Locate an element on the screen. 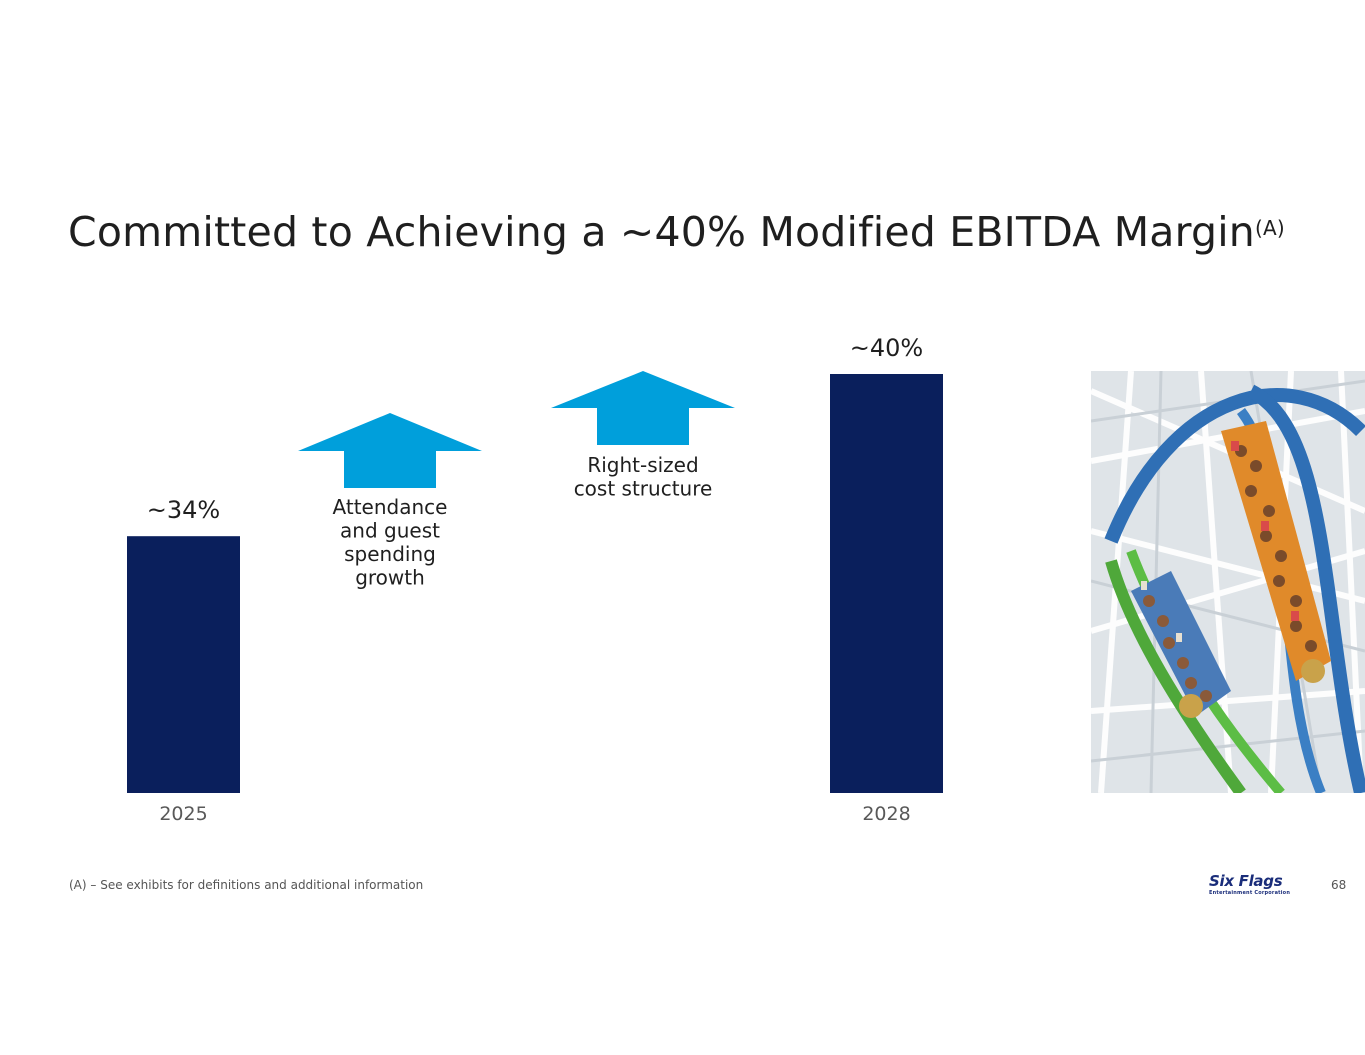 The width and height of the screenshot is (1365, 1055). title-footnote-marker: (A) is located at coordinates (1269, 228).